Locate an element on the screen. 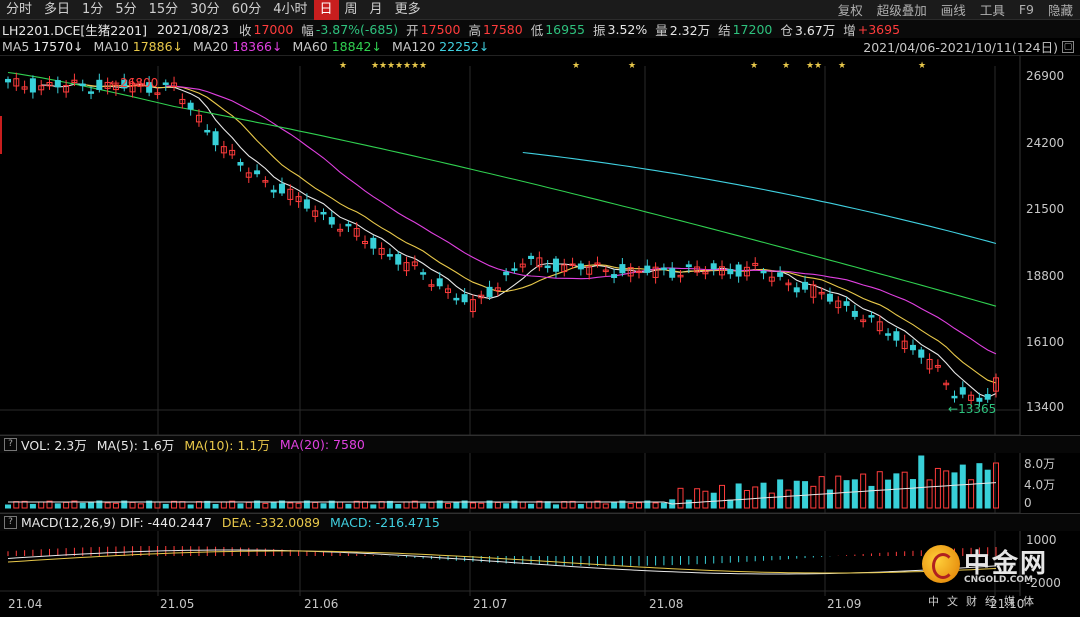 Image resolution: width=1080 pixels, height=617 pixels. tab-intraday: 分时 is located at coordinates (19, 9).